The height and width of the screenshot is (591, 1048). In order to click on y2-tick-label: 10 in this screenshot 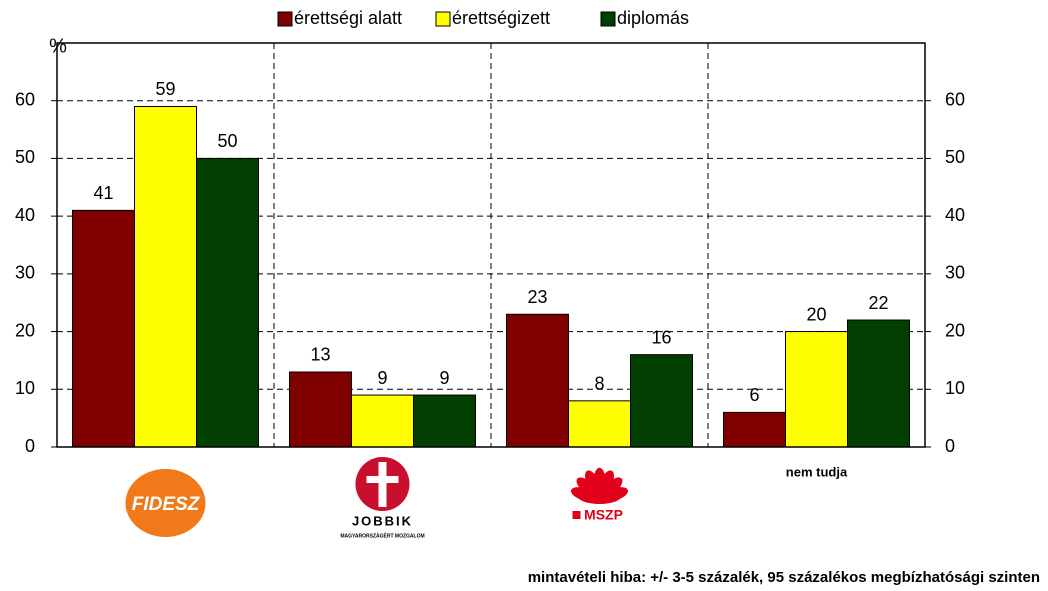, I will do `click(955, 388)`.